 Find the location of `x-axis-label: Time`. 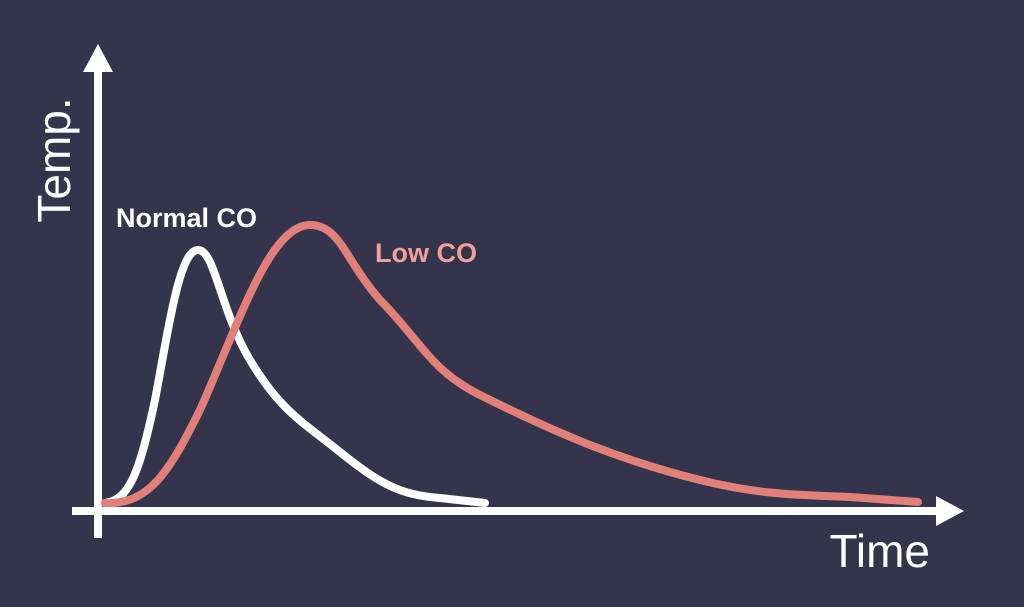

x-axis-label: Time is located at coordinates (879, 551).